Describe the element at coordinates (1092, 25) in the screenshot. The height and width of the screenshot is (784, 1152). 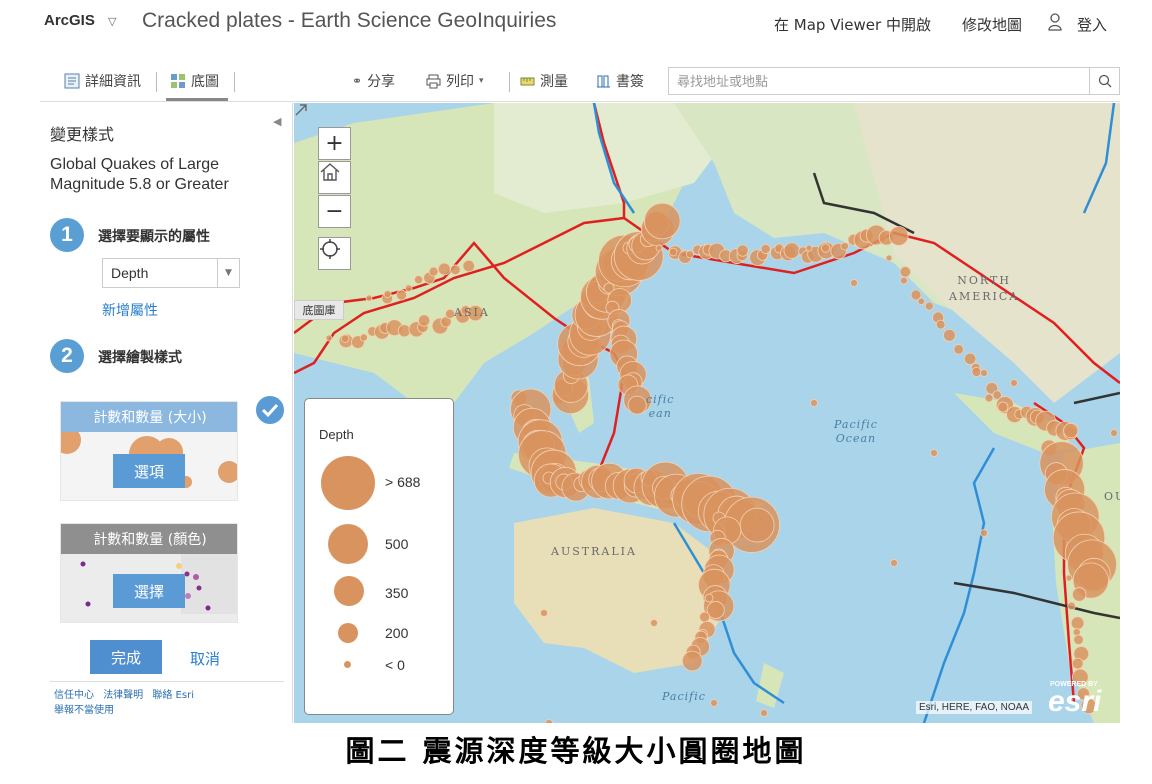
I see `sign-in-link: 登入` at that location.